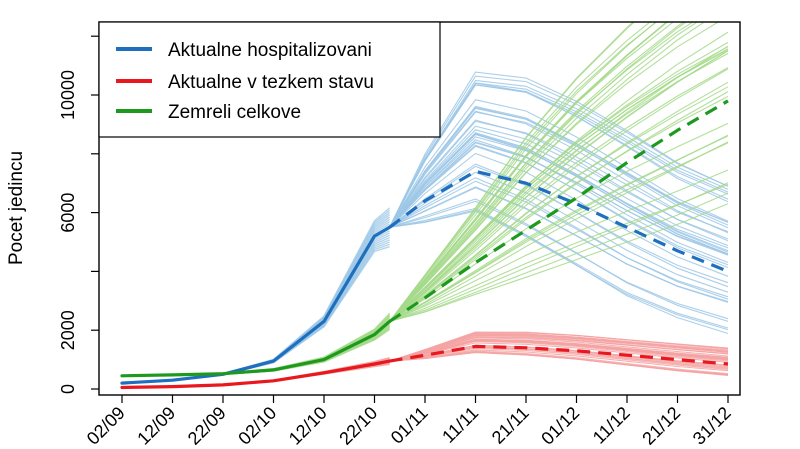 This screenshot has height=449, width=800. Describe the element at coordinates (460, 425) in the screenshot. I see `x-tick-label: 11/11` at that location.